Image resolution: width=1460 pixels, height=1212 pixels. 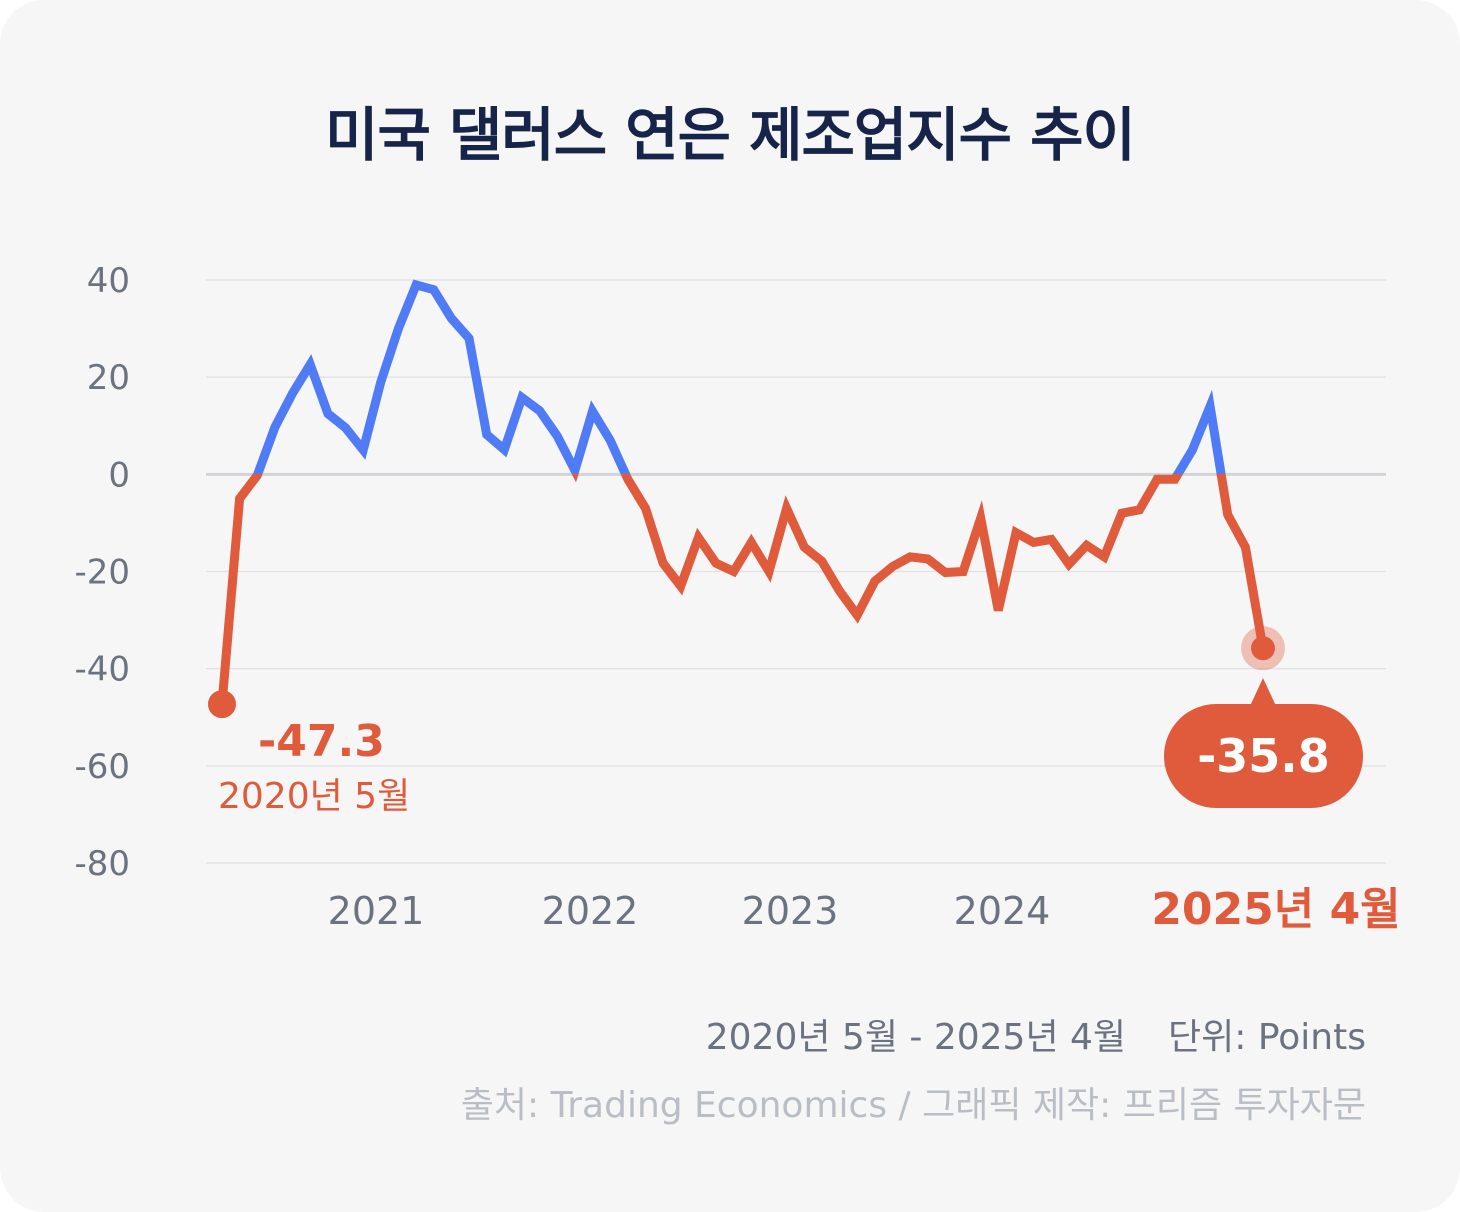 I want to click on start-value-label: -47.3, so click(x=321, y=741).